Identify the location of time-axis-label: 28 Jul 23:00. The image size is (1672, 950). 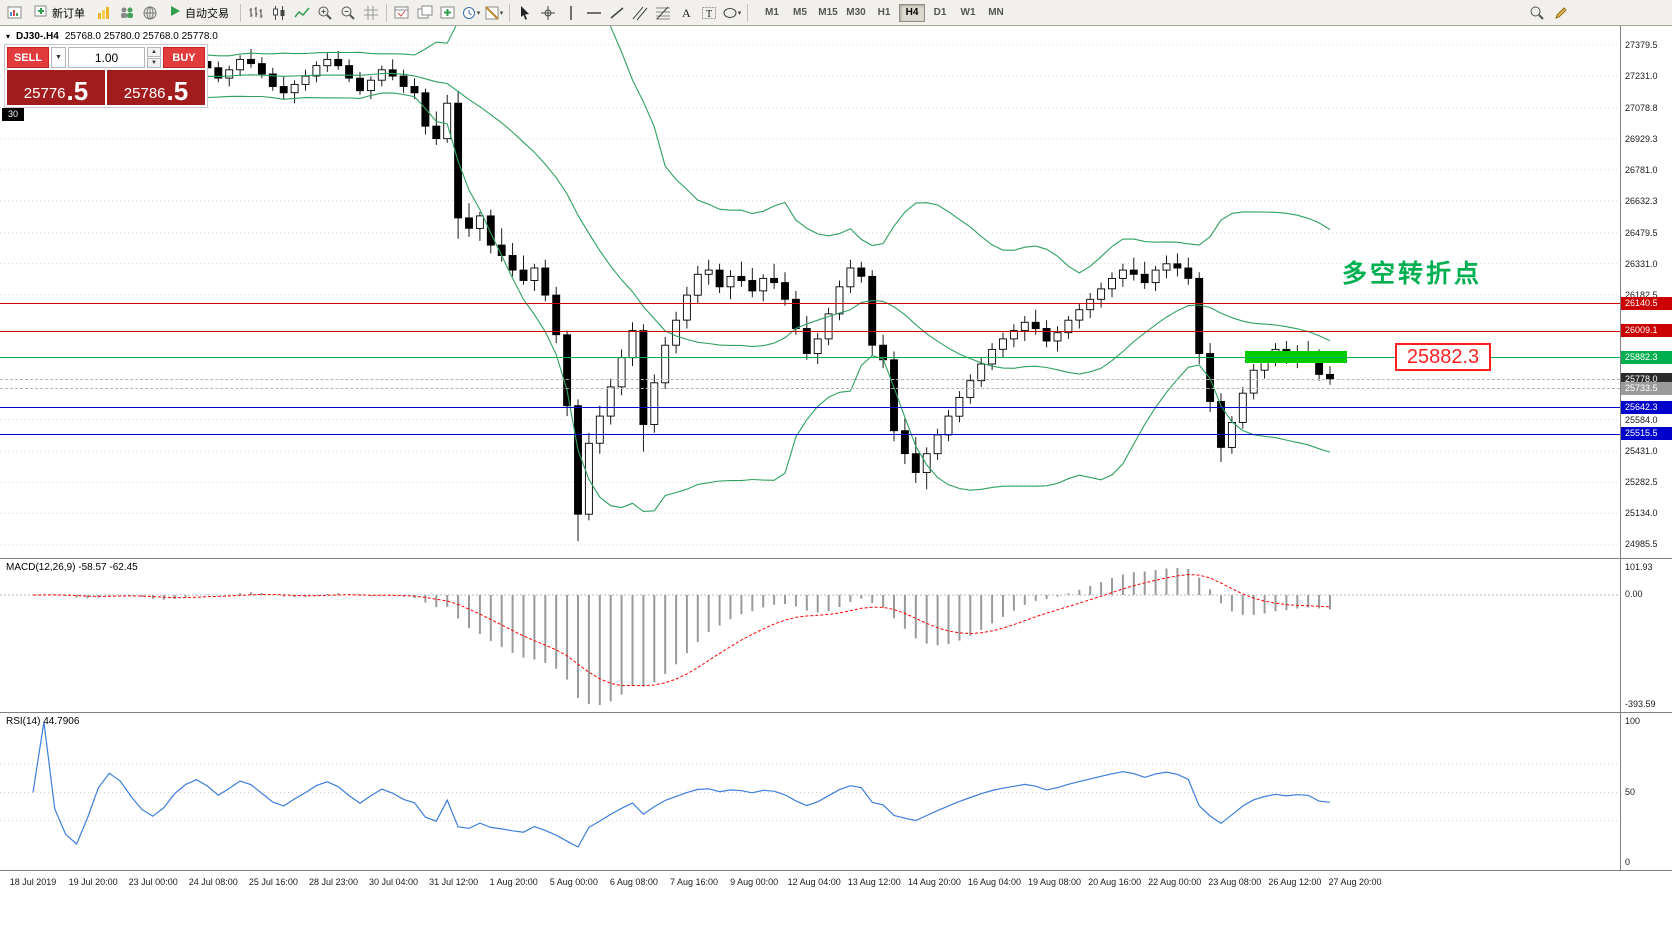
(333, 882).